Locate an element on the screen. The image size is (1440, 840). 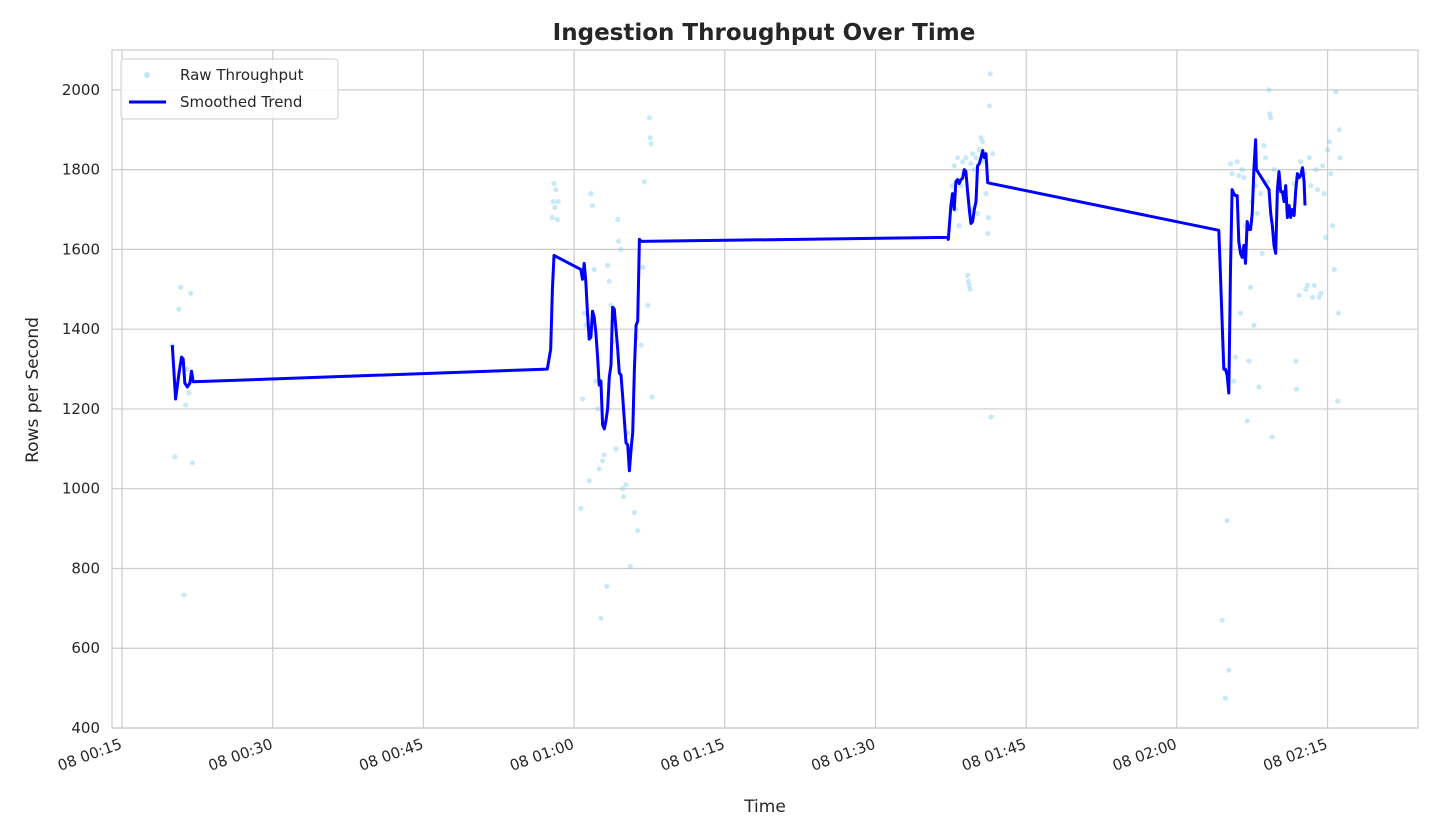
y-tick-label: 1800 is located at coordinates (81, 170).